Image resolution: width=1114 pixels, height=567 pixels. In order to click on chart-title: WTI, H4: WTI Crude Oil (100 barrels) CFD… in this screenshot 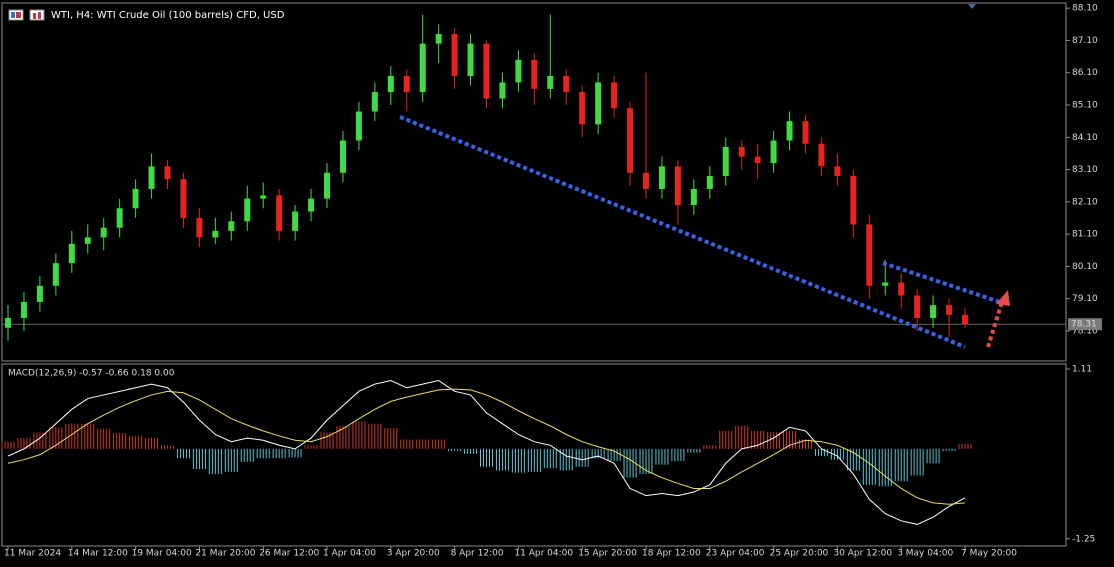, I will do `click(168, 15)`.